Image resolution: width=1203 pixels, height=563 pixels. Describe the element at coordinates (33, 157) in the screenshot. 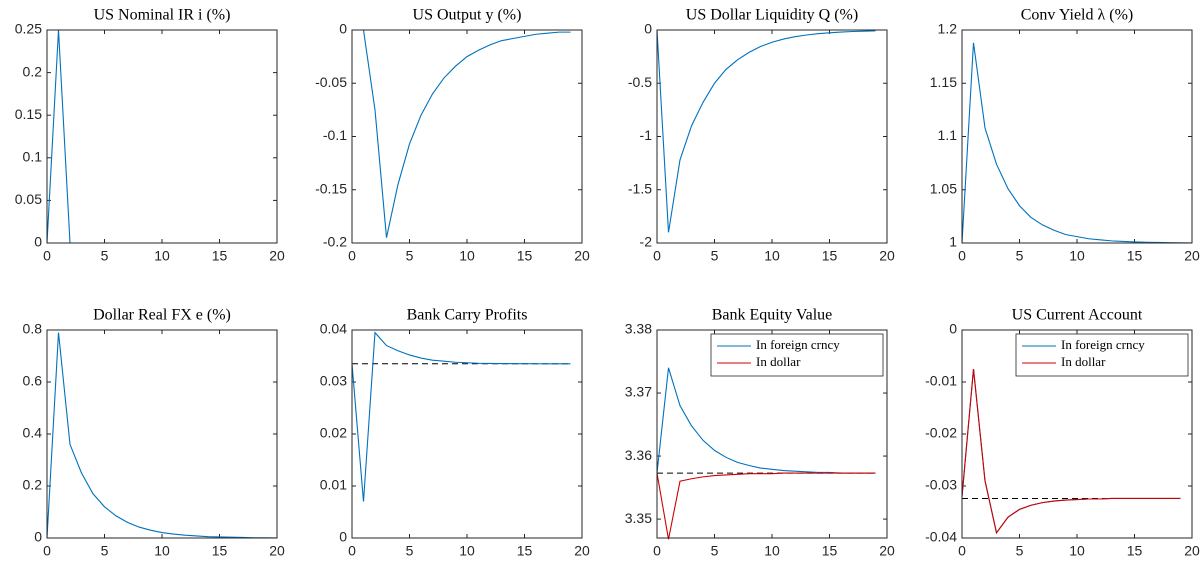

I see `y-tick-label: 0.1` at that location.